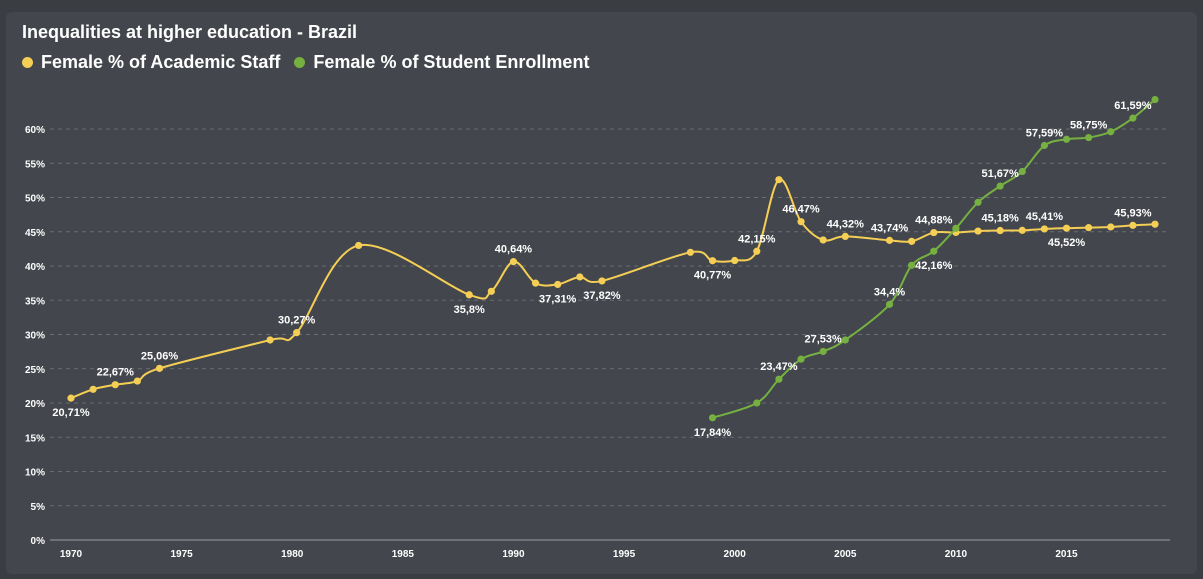 The width and height of the screenshot is (1203, 579). I want to click on y-tick-label: 45%, so click(35, 233).